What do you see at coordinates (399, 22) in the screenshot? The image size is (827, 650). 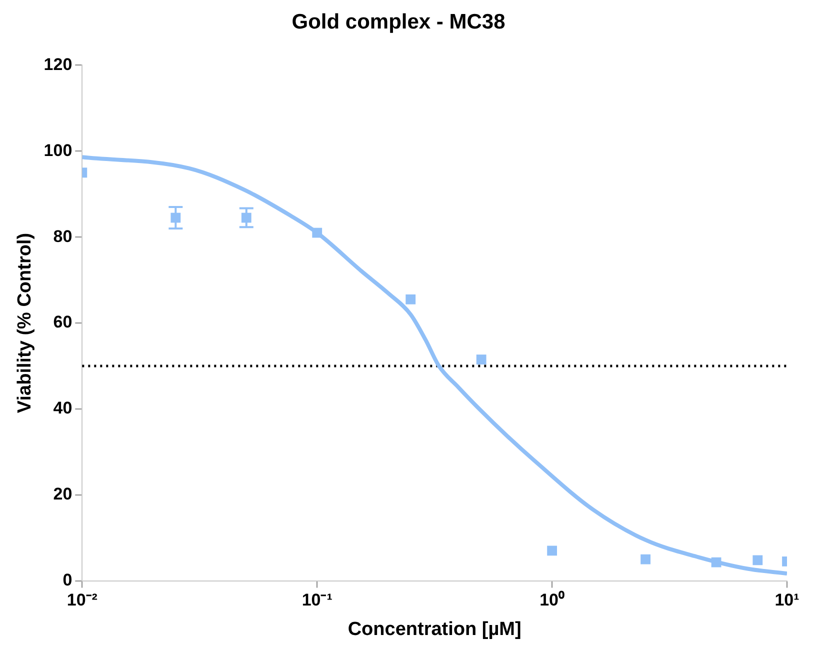 I see `chart-title: Gold complex - MC38` at bounding box center [399, 22].